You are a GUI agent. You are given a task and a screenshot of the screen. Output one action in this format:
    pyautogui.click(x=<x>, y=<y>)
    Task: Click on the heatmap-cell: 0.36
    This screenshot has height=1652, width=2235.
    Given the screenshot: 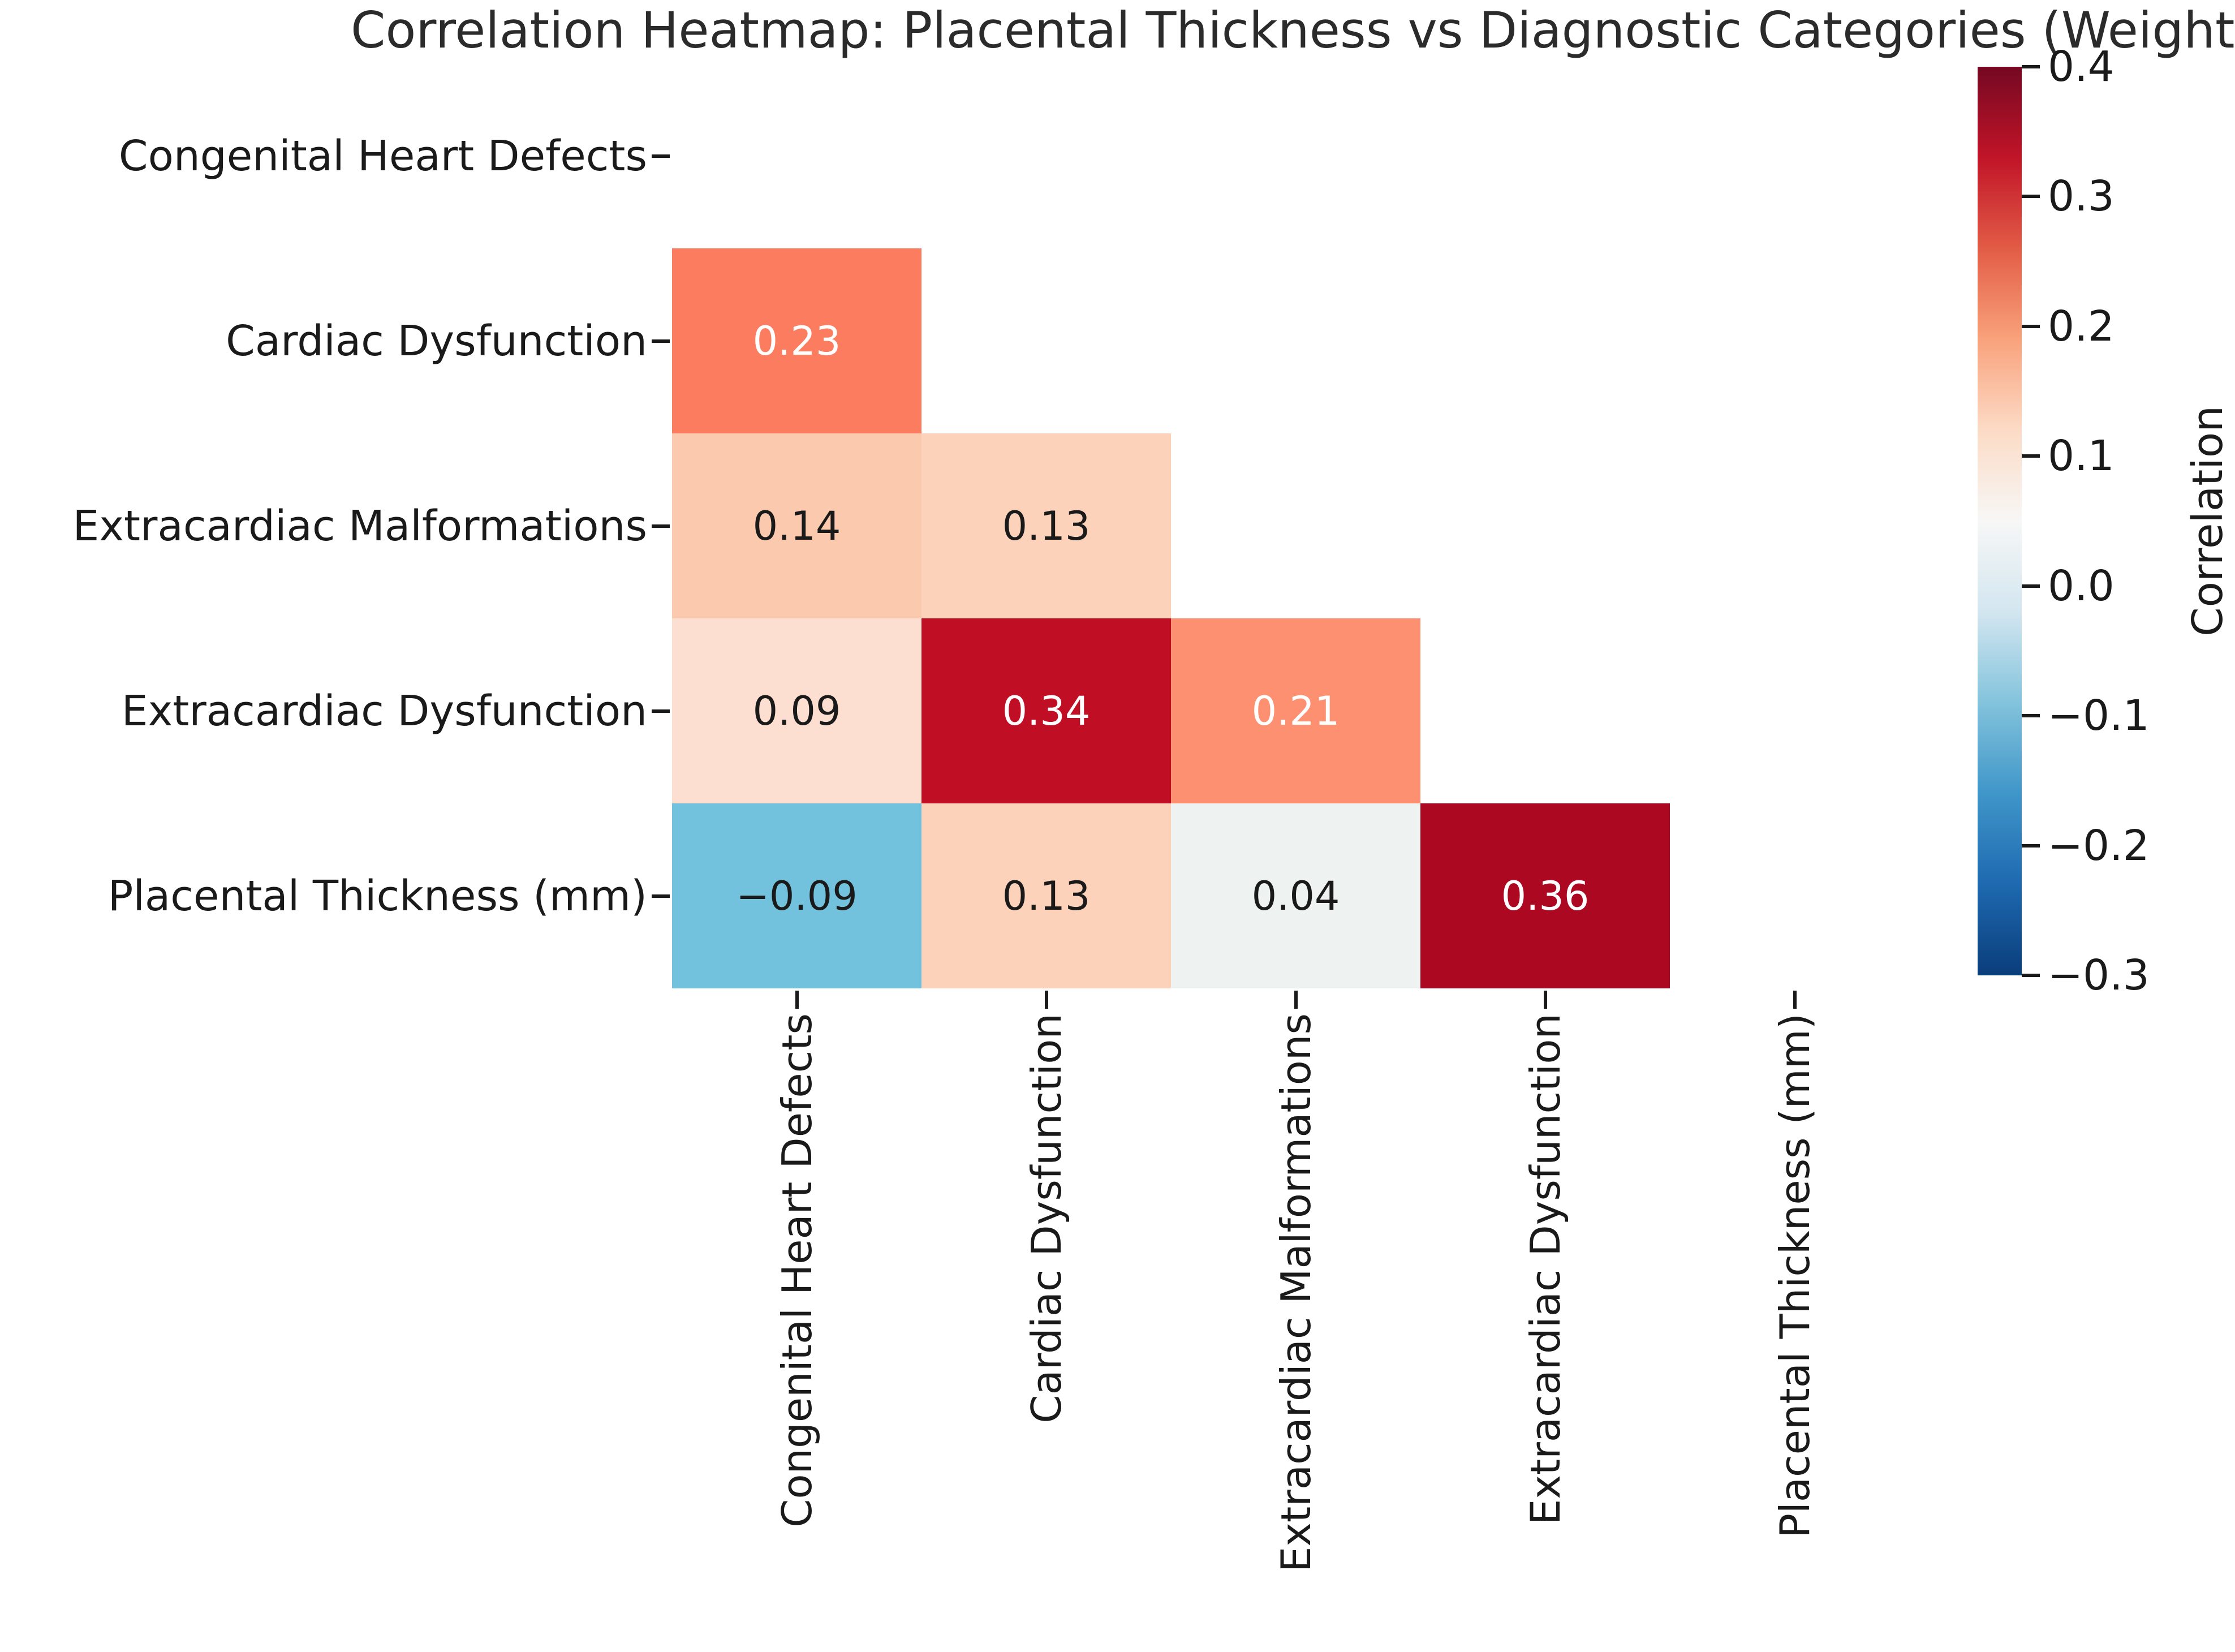 What is the action you would take?
    pyautogui.click(x=1545, y=895)
    